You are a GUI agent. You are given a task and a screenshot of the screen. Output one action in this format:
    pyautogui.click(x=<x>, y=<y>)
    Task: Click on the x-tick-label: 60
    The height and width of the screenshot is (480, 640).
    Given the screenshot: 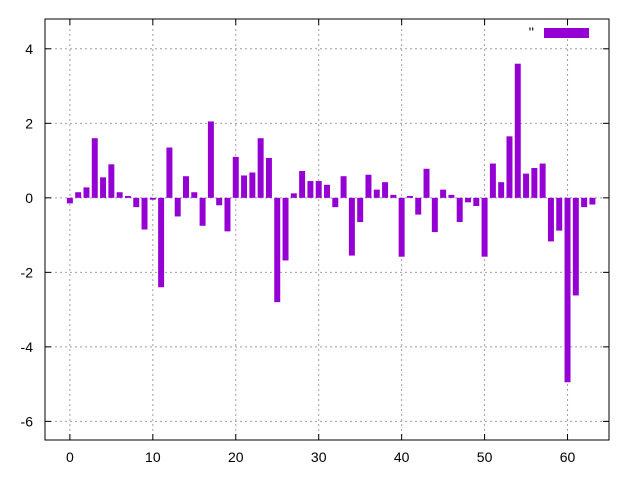 What is the action you would take?
    pyautogui.click(x=568, y=457)
    